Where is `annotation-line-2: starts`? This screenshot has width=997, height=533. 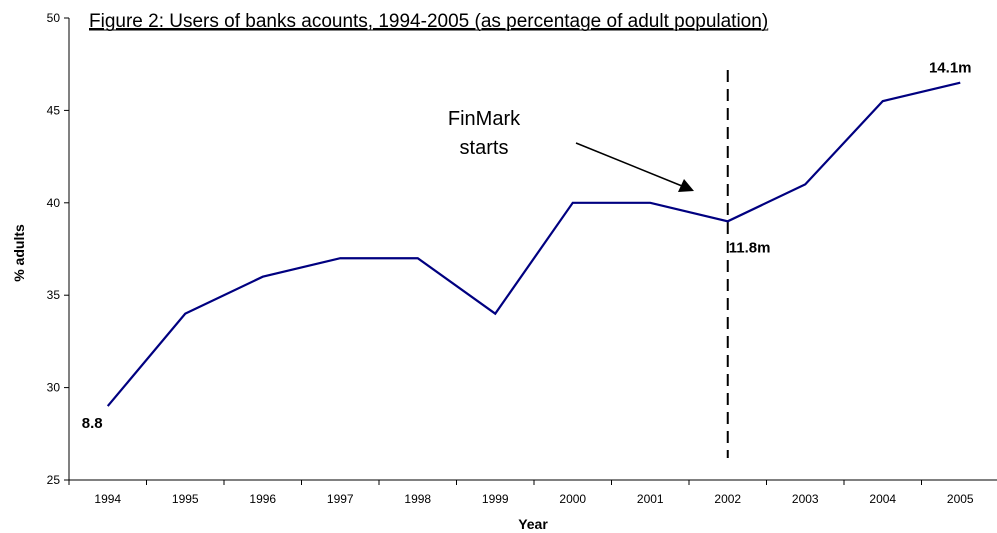 annotation-line-2: starts is located at coordinates (484, 148).